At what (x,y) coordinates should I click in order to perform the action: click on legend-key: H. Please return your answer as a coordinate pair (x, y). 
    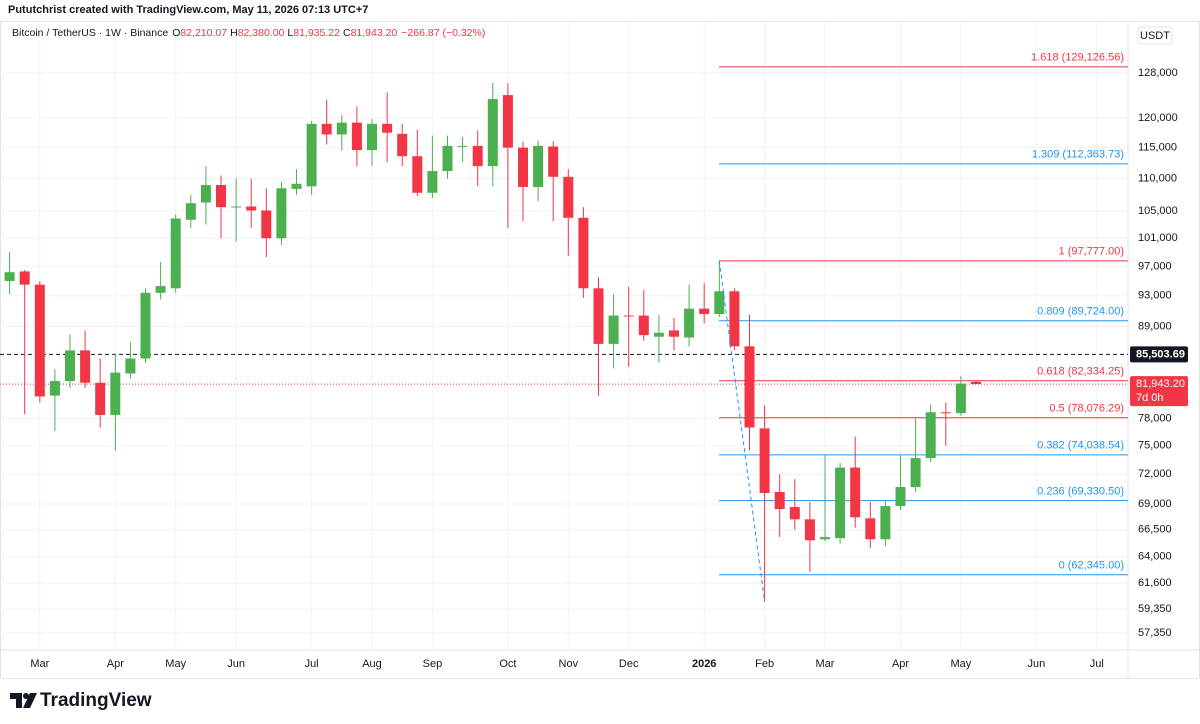
    Looking at the image, I should click on (234, 33).